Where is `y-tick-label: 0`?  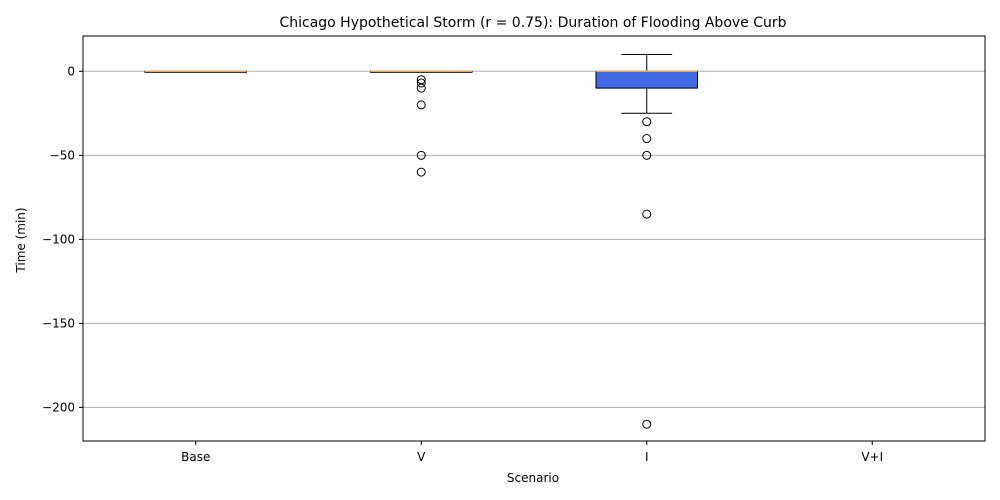 y-tick-label: 0 is located at coordinates (71, 71).